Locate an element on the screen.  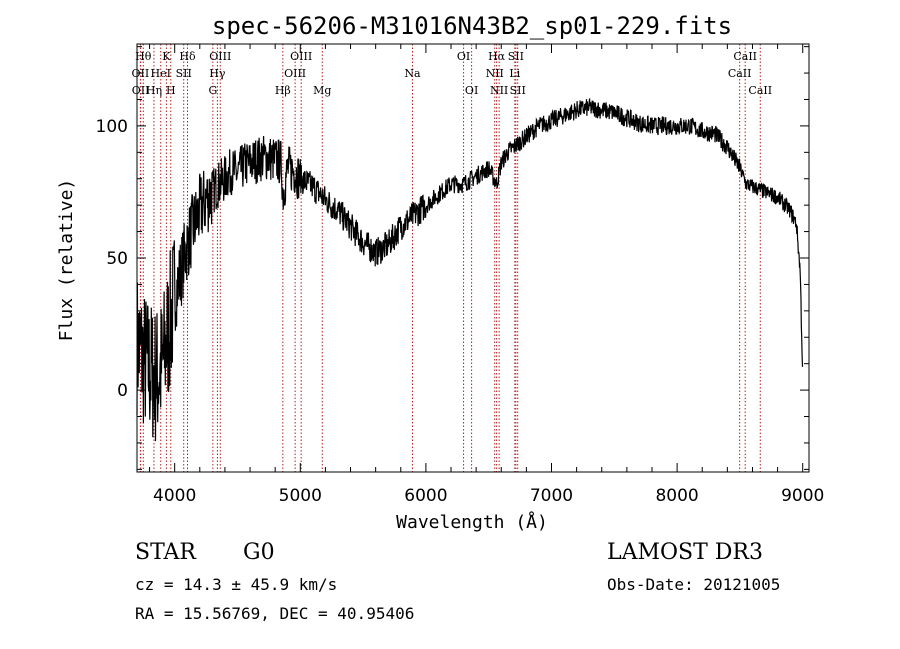
chart-title: spec-56206-M31016N43B2_sp01-229.fits is located at coordinates (472, 26).